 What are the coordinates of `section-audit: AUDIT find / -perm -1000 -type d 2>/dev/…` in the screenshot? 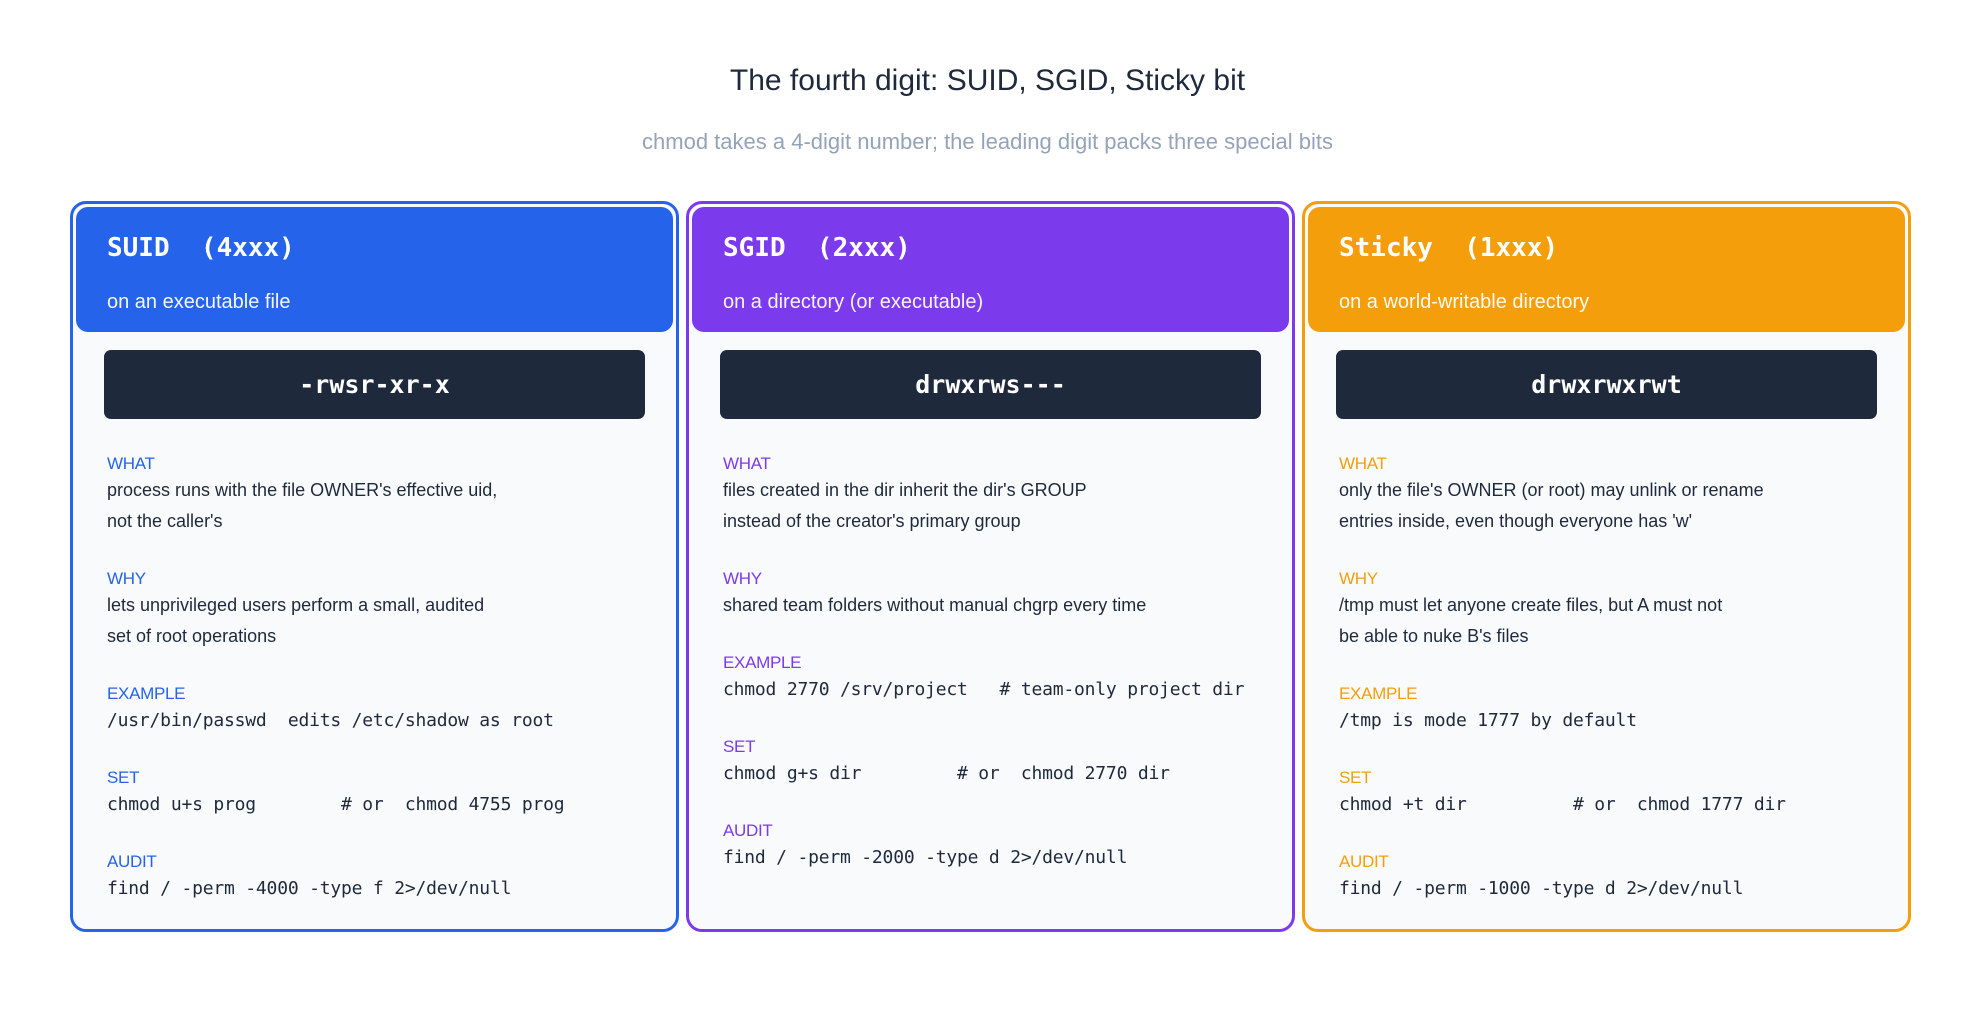 It's located at (1613, 877).